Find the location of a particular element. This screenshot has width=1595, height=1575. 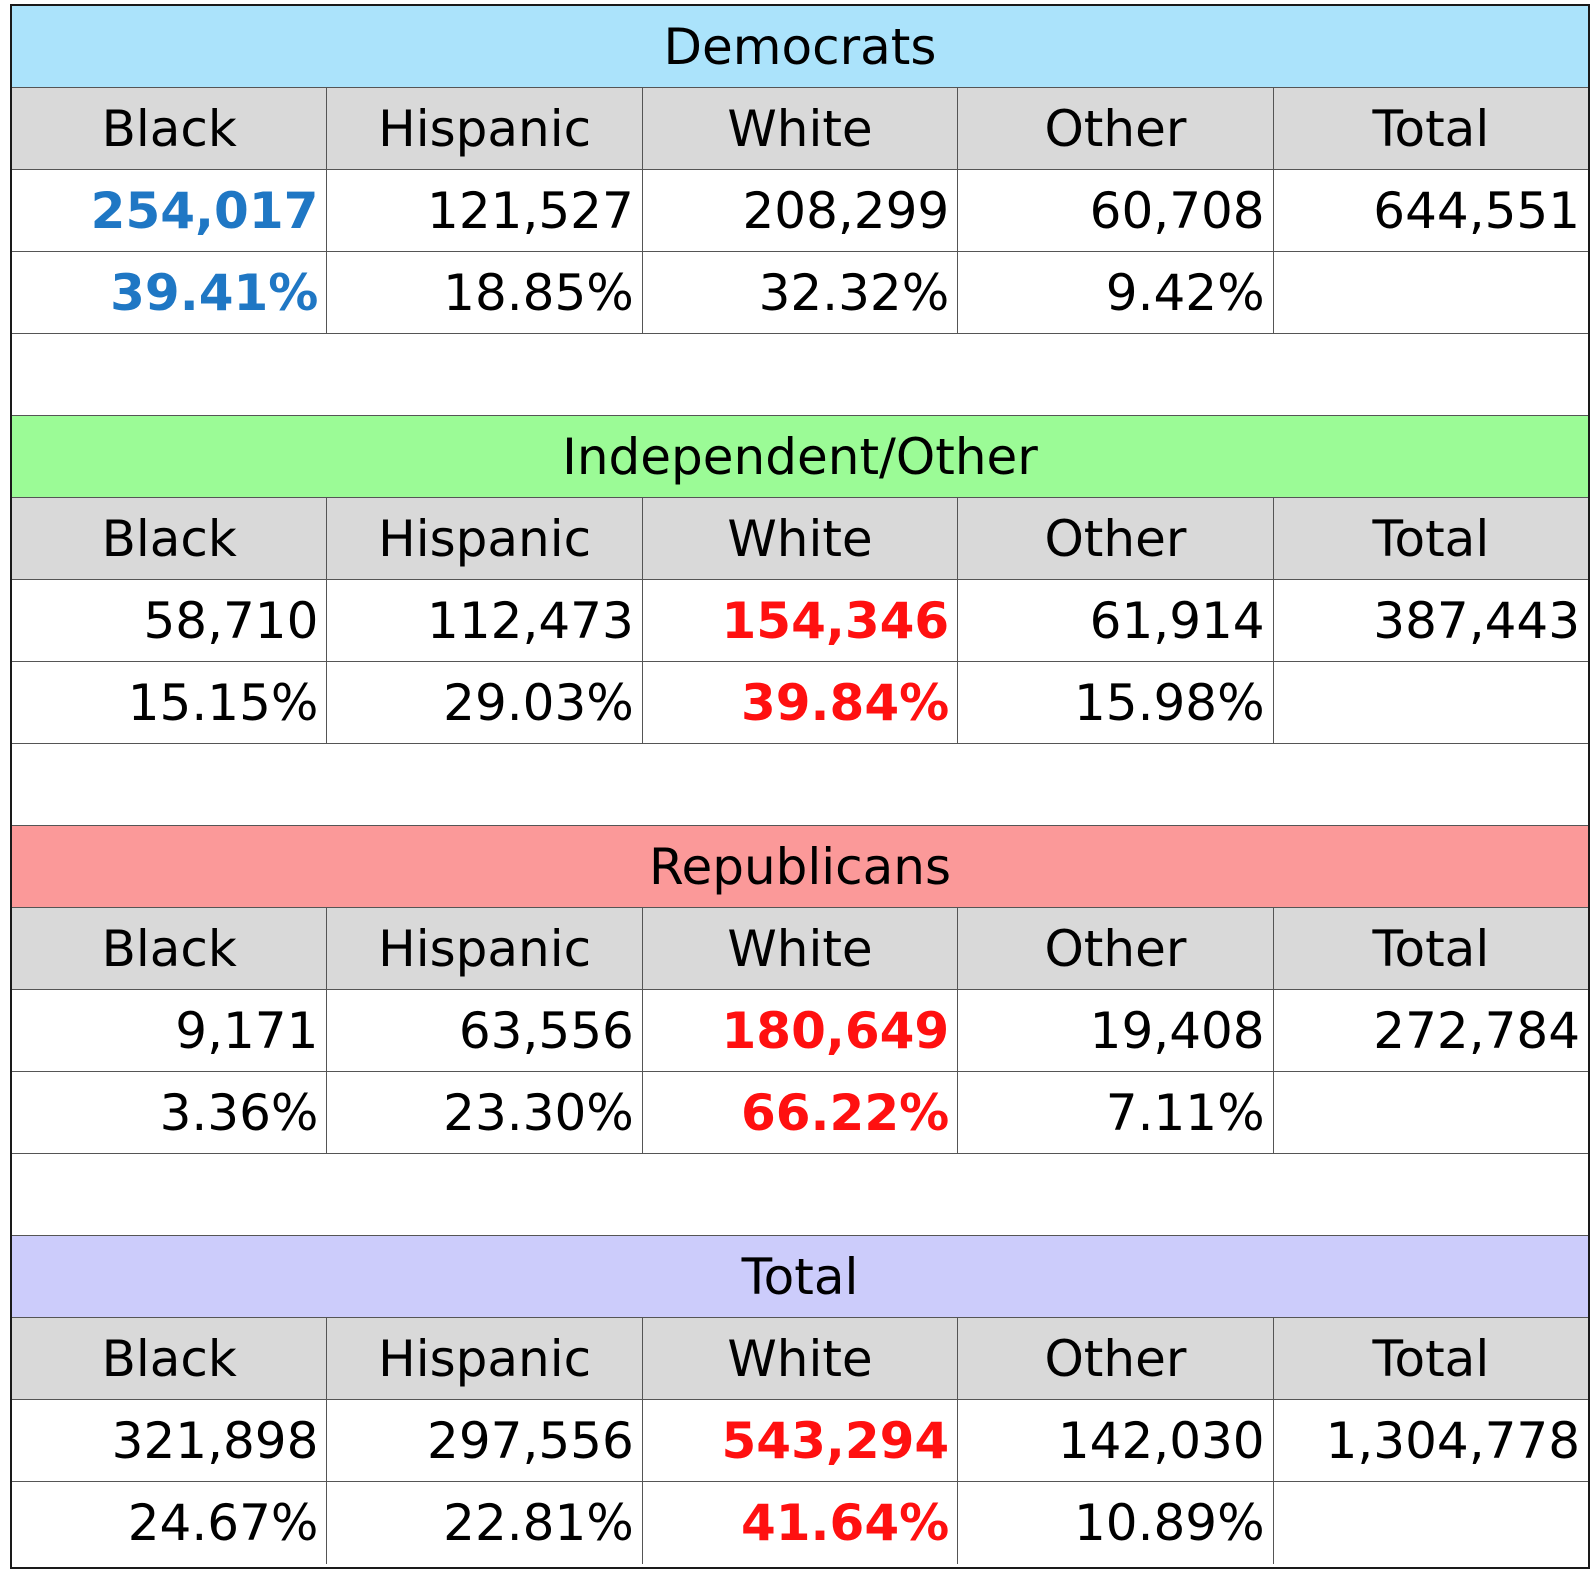

percent-cell-white: 32.32% is located at coordinates (801, 292).